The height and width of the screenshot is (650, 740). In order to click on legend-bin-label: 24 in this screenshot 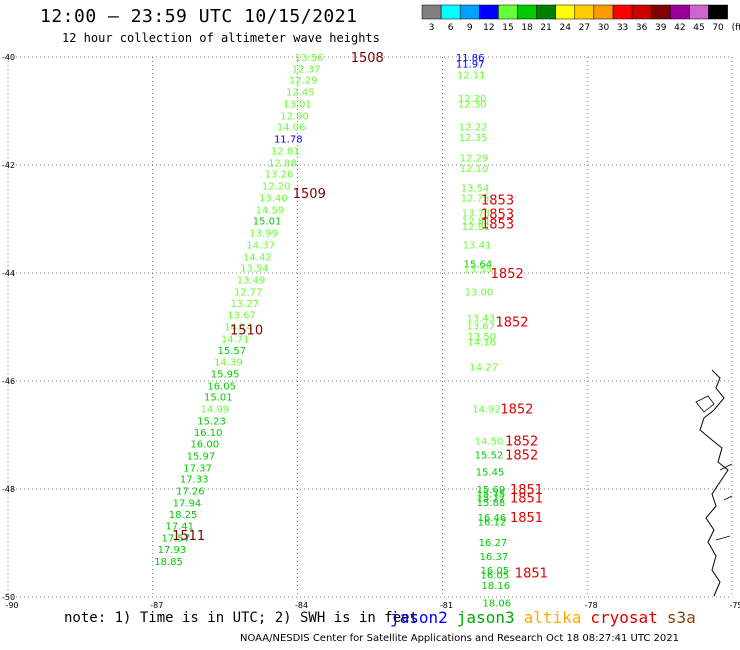, I will do `click(566, 28)`.